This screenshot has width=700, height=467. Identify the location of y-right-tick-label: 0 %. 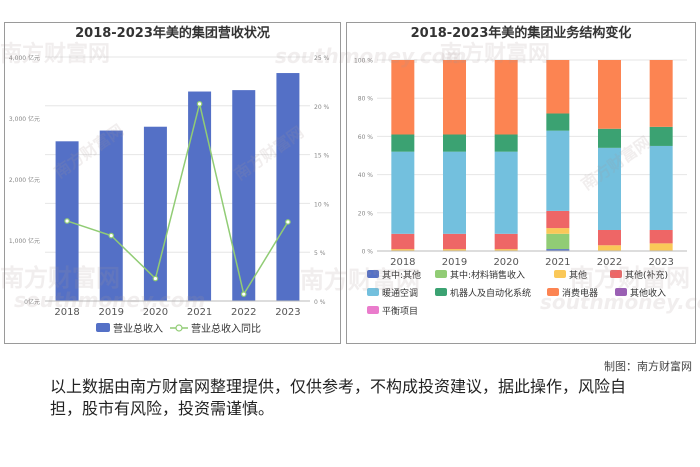
(320, 302).